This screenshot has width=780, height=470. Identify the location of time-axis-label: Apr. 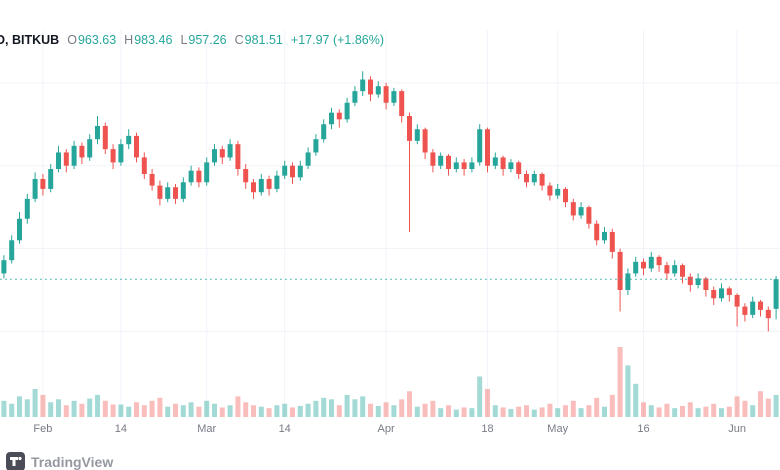
(386, 429).